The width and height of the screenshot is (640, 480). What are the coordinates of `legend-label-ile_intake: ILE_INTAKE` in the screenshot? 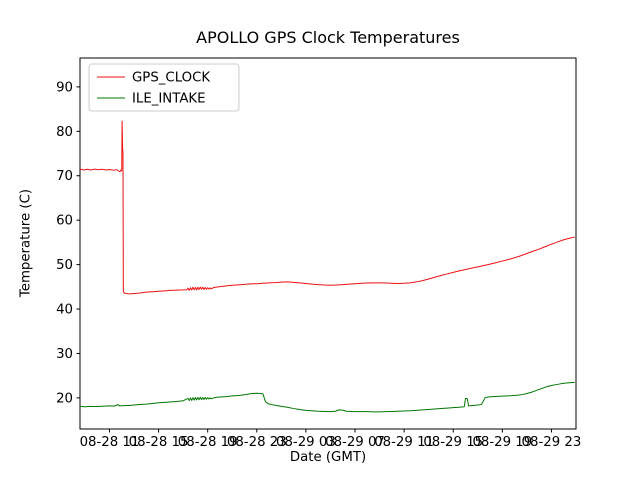 It's located at (169, 99).